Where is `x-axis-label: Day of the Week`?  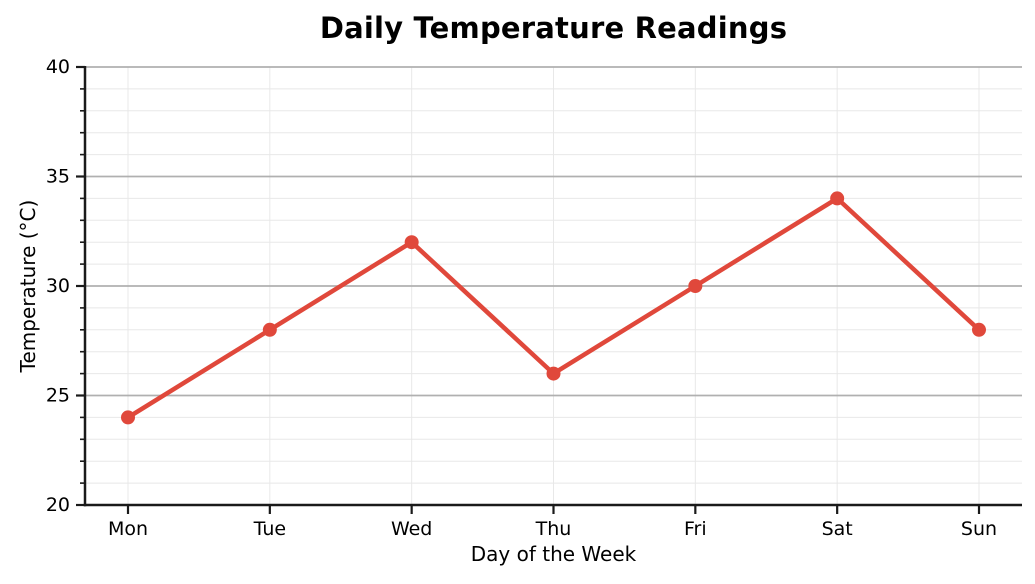
x-axis-label: Day of the Week is located at coordinates (553, 554).